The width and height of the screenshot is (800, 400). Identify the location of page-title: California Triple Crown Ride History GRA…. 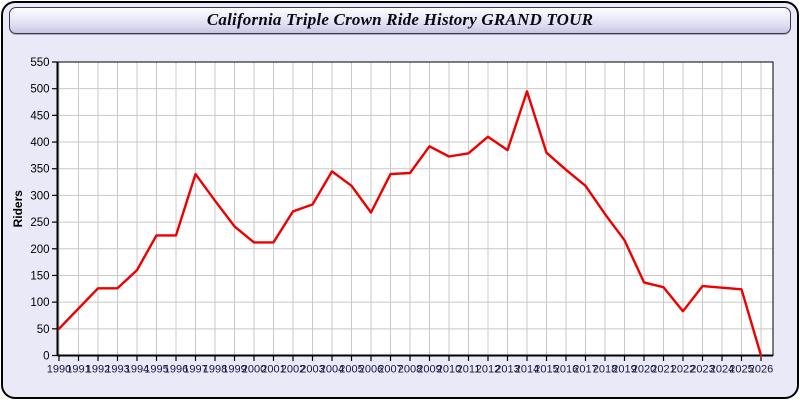
(400, 19).